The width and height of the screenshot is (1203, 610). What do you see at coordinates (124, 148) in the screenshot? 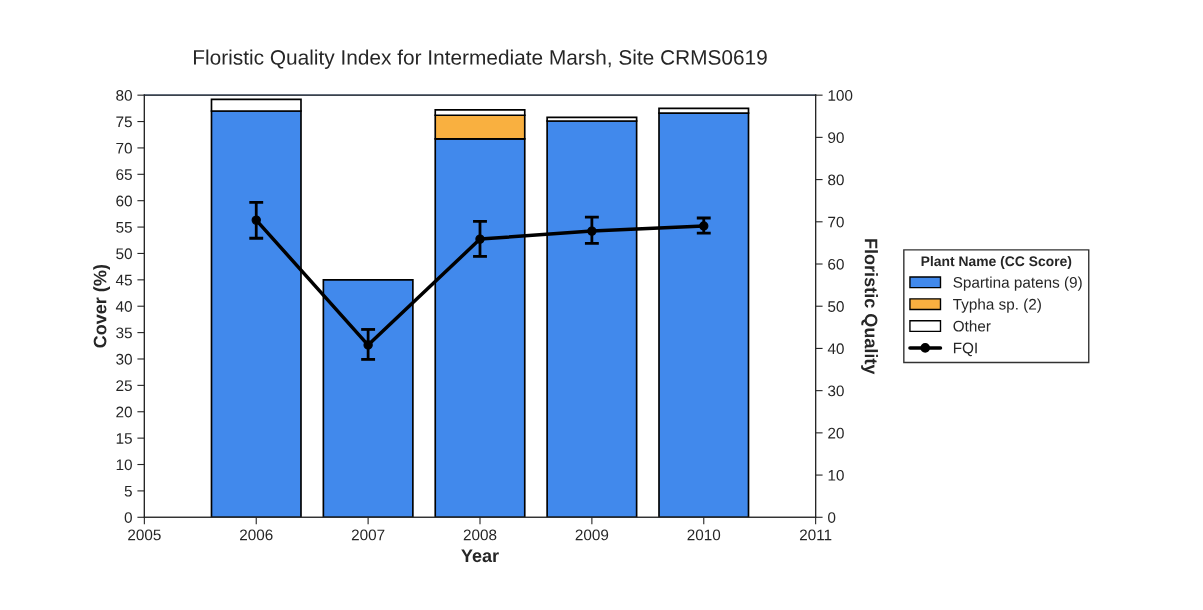
I see `y-tick-label: 70` at bounding box center [124, 148].